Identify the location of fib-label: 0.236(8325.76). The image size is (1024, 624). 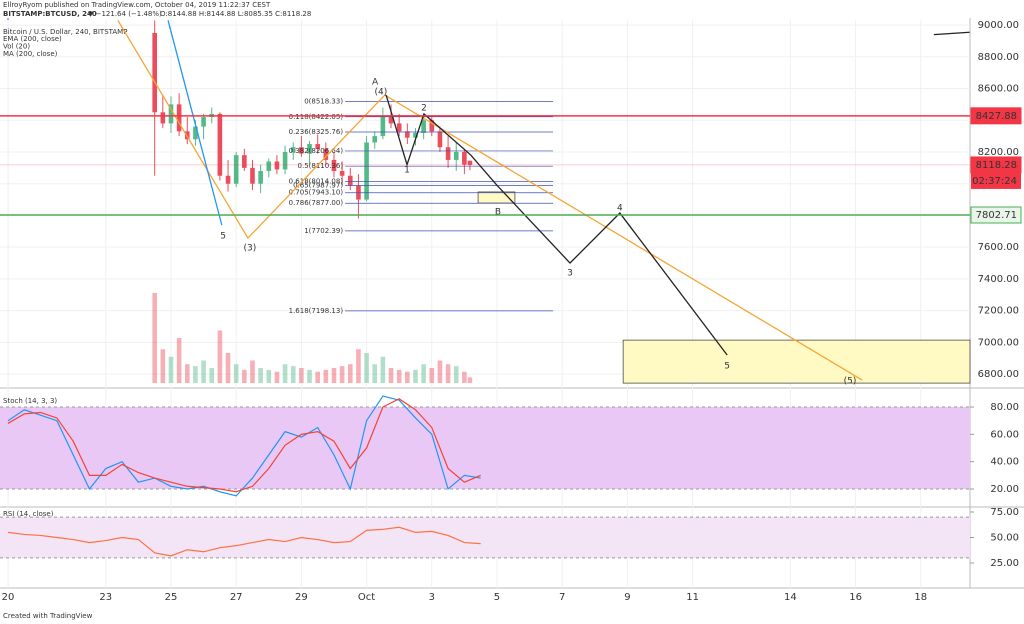
(316, 132).